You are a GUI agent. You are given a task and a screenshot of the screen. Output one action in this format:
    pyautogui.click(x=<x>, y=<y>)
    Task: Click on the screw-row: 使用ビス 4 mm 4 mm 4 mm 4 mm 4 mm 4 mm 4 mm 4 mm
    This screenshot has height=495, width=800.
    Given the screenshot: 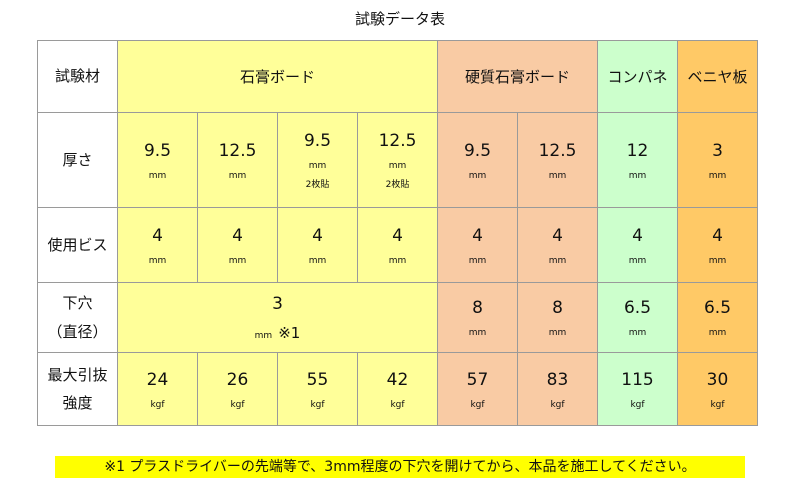 What is the action you would take?
    pyautogui.click(x=397, y=245)
    